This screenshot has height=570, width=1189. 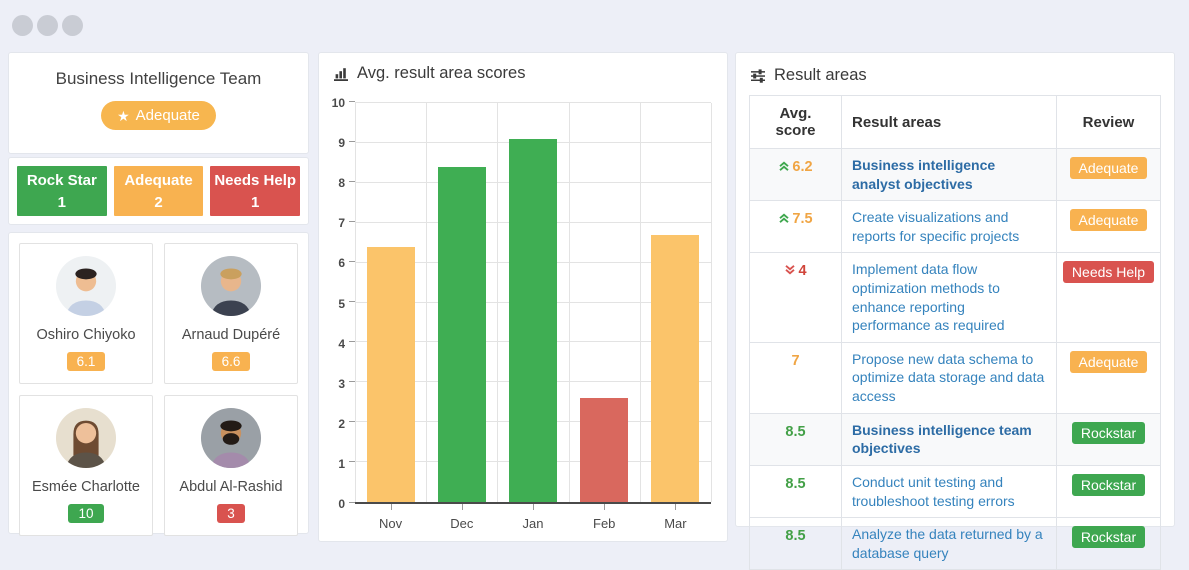 I want to click on avg-score: 7.5, so click(x=802, y=219).